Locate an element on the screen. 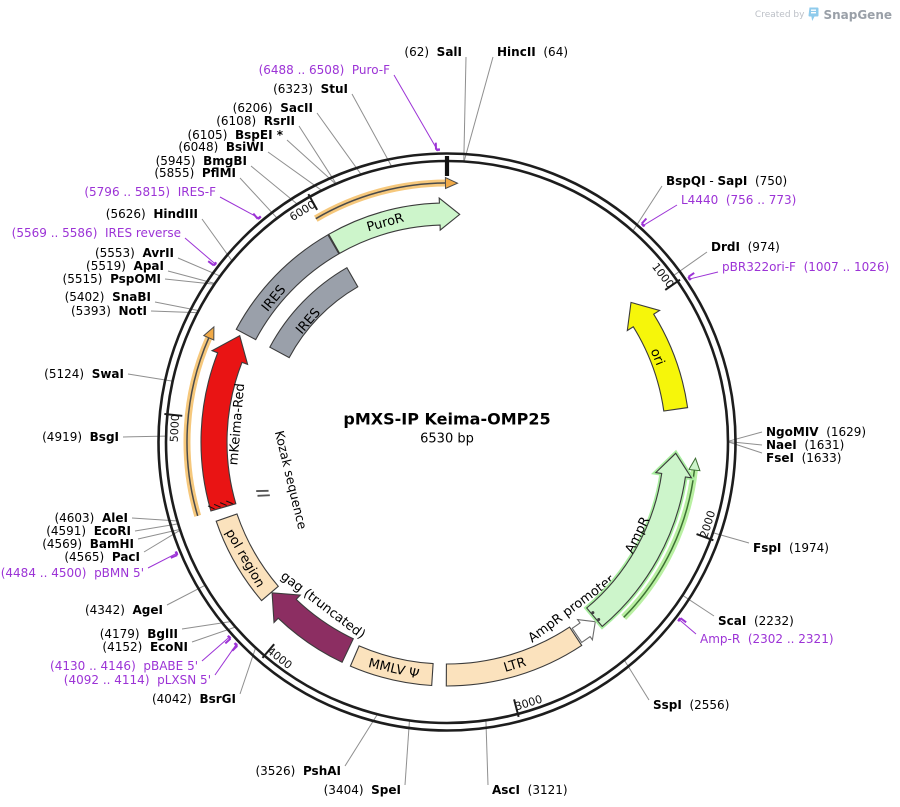  enzyme-label-SwaI: (5124) SwaI is located at coordinates (84, 374).